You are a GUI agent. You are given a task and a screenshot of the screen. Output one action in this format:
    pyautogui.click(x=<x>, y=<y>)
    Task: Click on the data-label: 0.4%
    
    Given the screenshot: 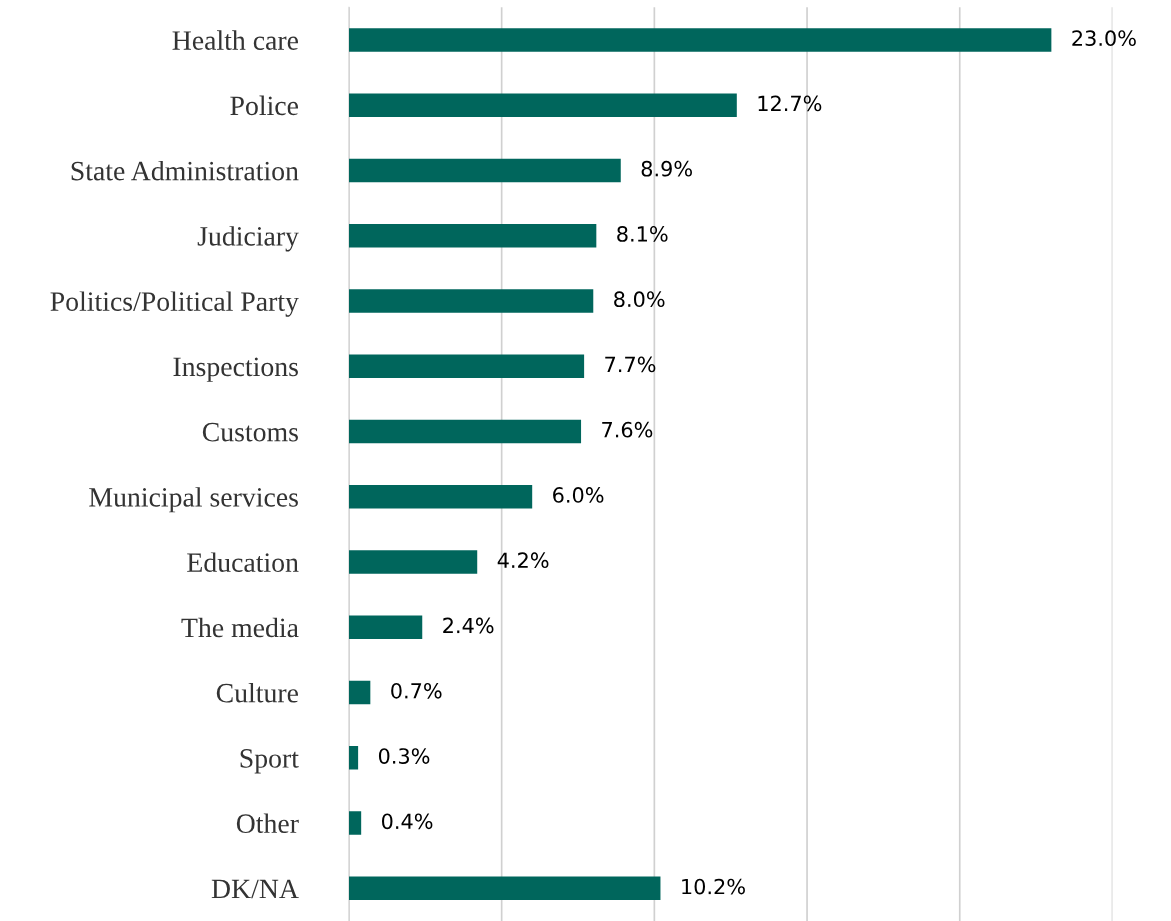 What is the action you would take?
    pyautogui.click(x=407, y=821)
    